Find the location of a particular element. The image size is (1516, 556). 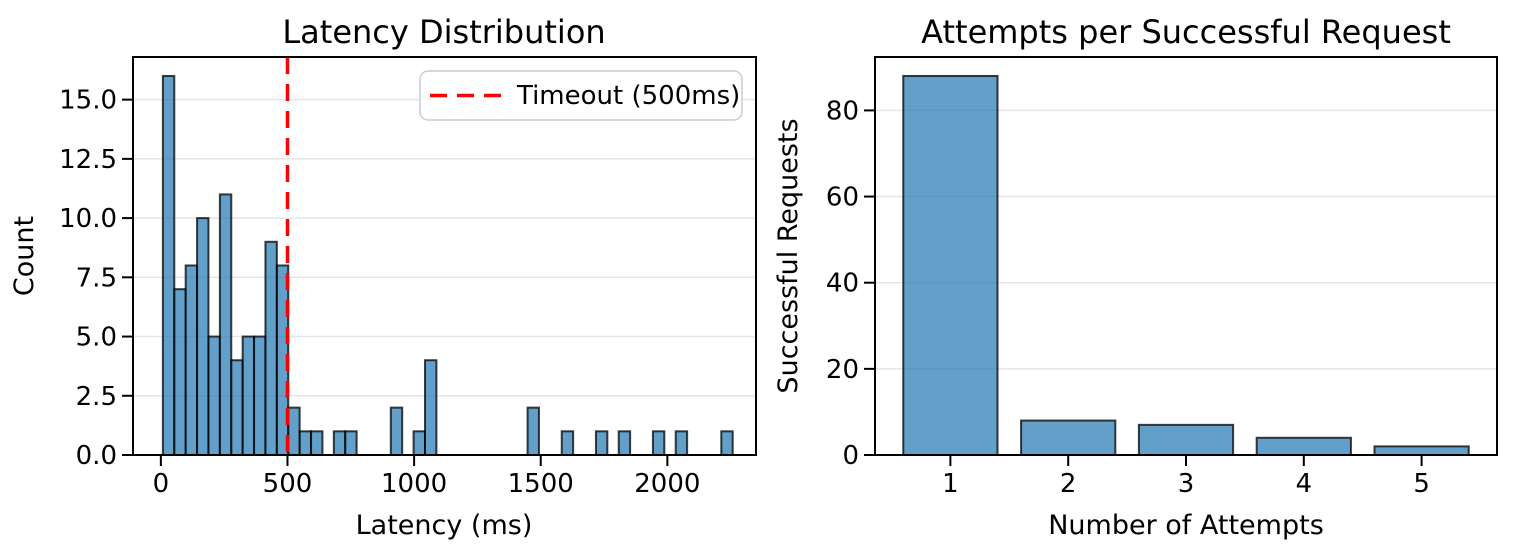

y-tick-label: 40 is located at coordinates (842, 284).